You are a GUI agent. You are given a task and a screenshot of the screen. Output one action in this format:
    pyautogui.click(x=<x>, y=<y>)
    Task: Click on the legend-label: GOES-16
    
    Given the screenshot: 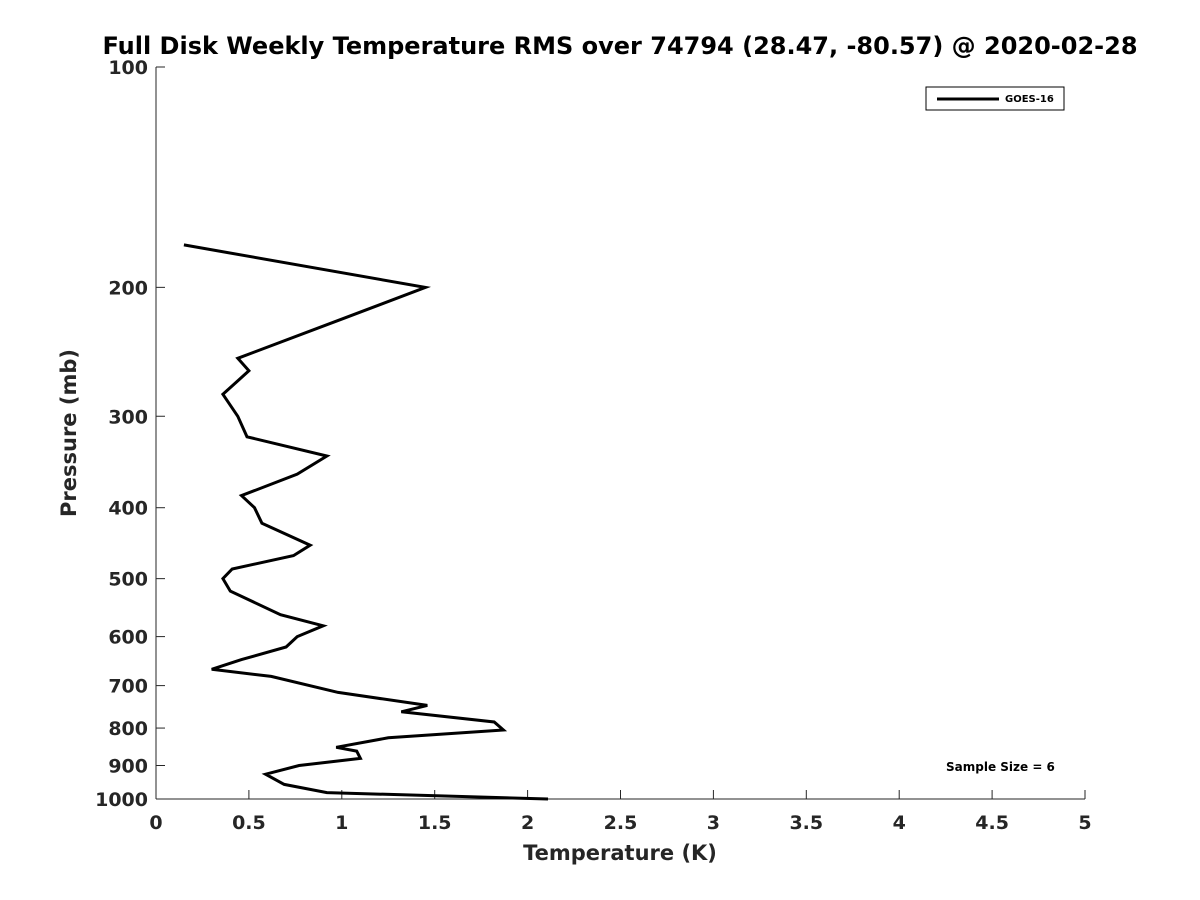 What is the action you would take?
    pyautogui.click(x=1029, y=99)
    